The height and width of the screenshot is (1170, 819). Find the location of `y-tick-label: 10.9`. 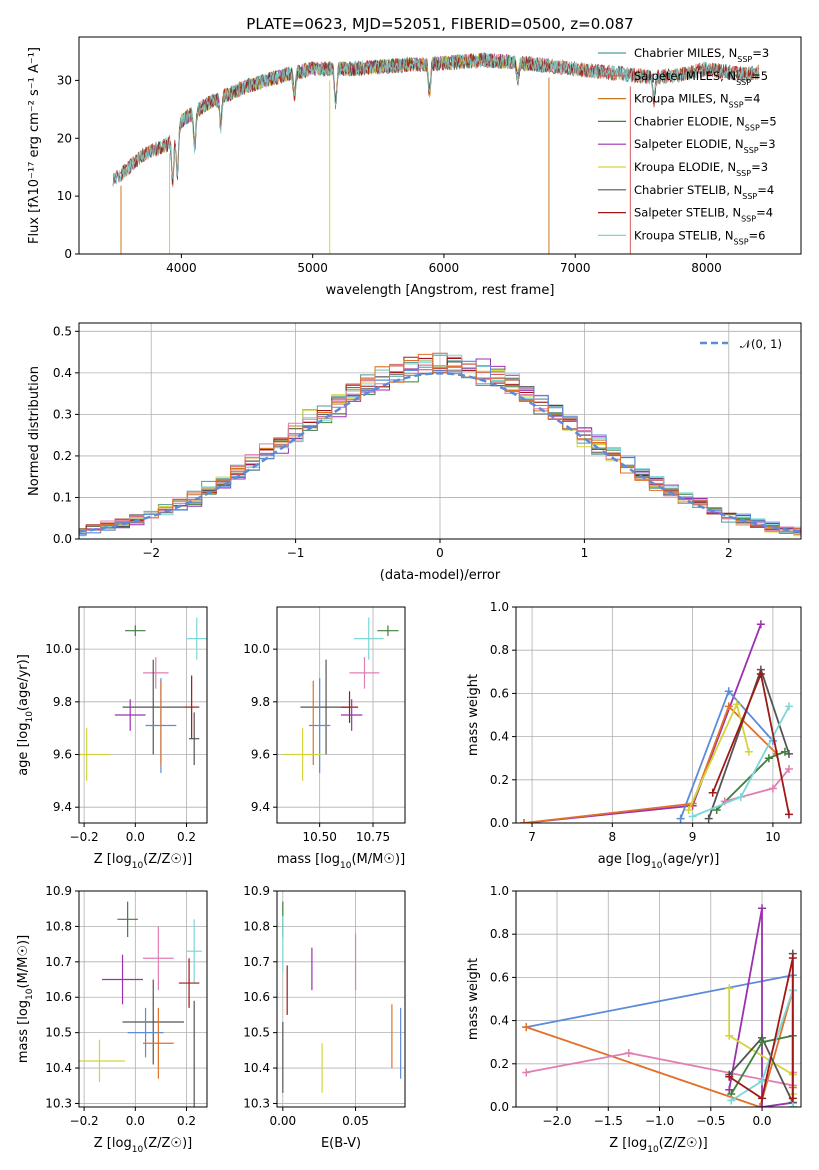

y-tick-label: 10.9 is located at coordinates (256, 891).